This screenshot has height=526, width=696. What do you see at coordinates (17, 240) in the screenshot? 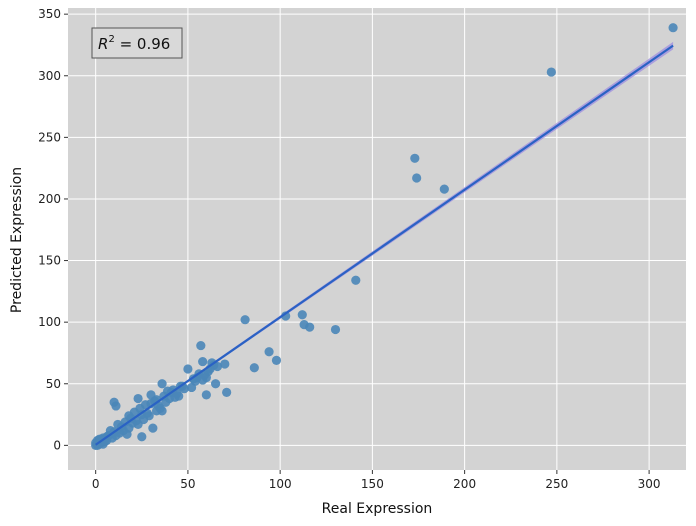
I see `y-axis-label: Predicted Expression` at bounding box center [17, 240].